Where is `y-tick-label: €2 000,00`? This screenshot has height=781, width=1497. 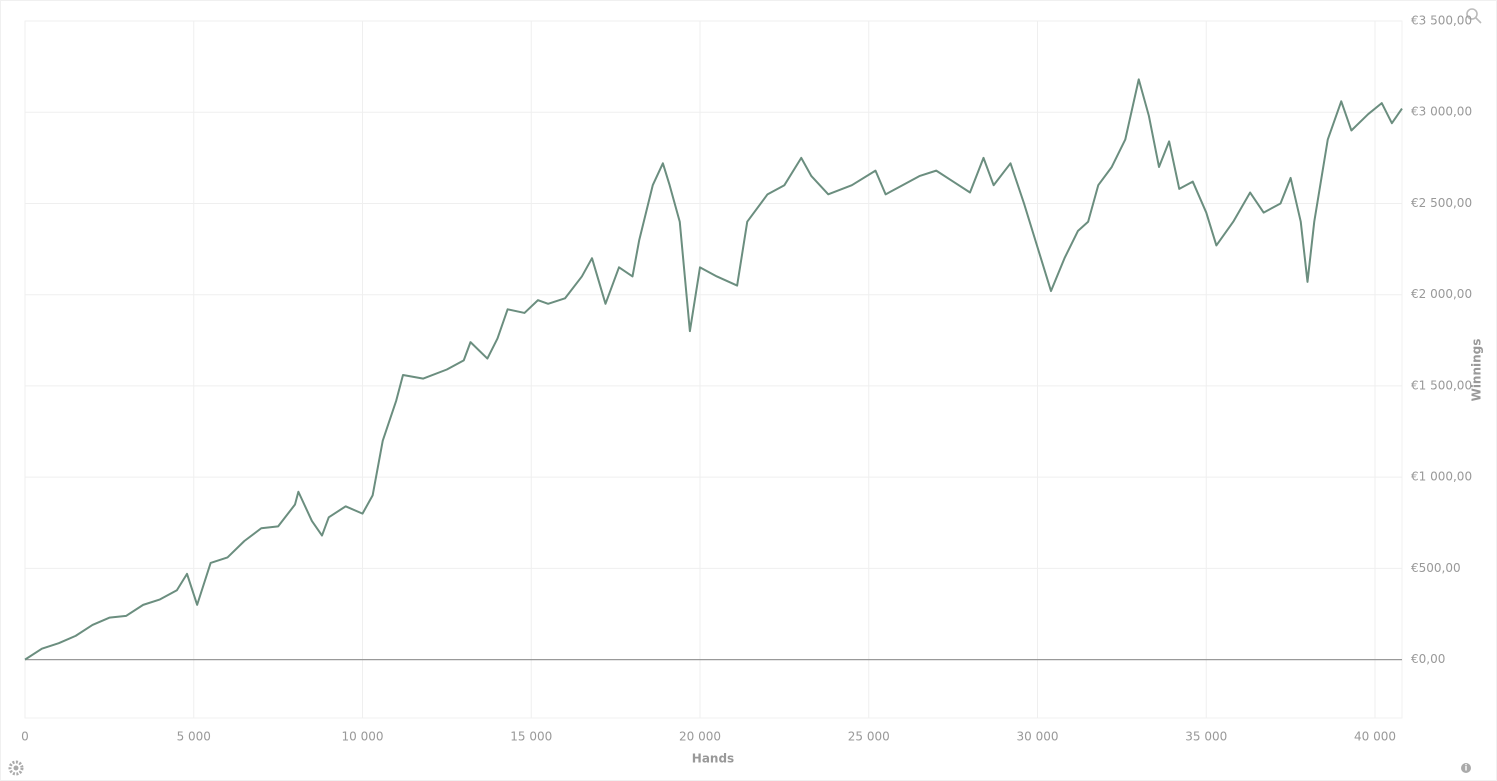
y-tick-label: €2 000,00 is located at coordinates (1441, 294).